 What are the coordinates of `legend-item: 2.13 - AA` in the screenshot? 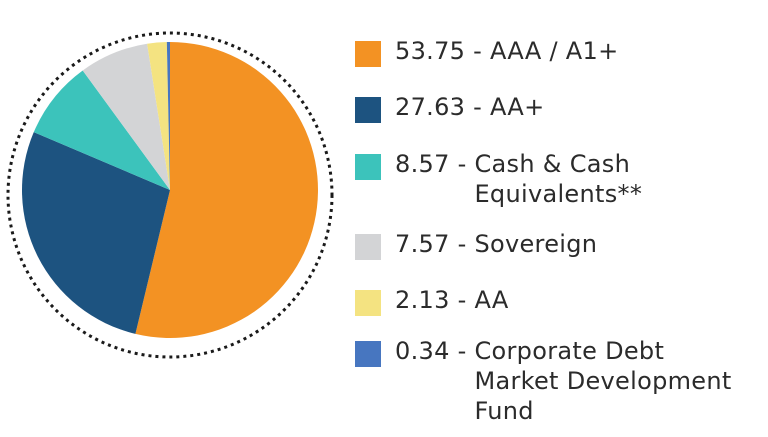 It's located at (432, 300).